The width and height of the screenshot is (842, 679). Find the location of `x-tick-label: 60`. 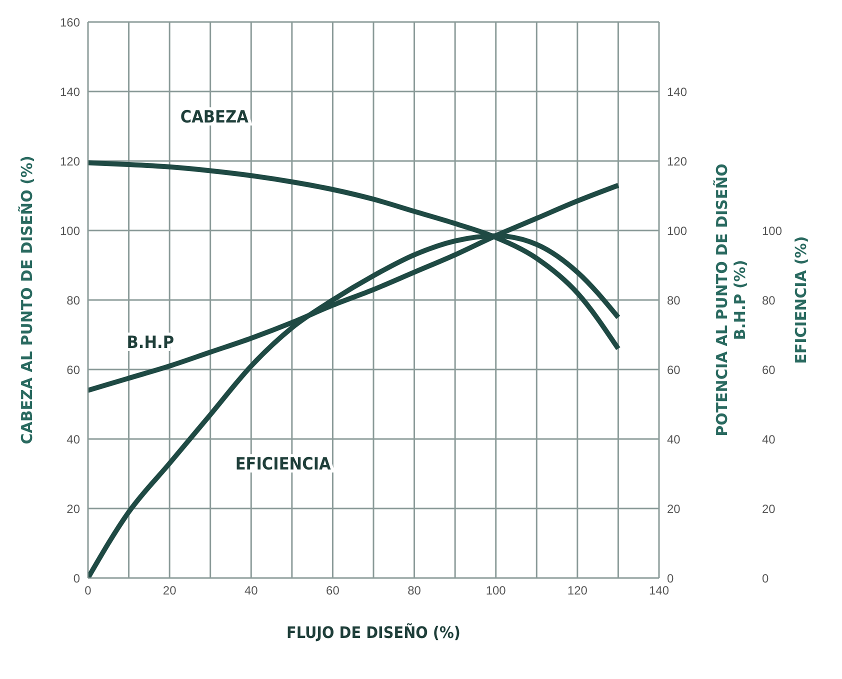

x-tick-label: 60 is located at coordinates (333, 591).